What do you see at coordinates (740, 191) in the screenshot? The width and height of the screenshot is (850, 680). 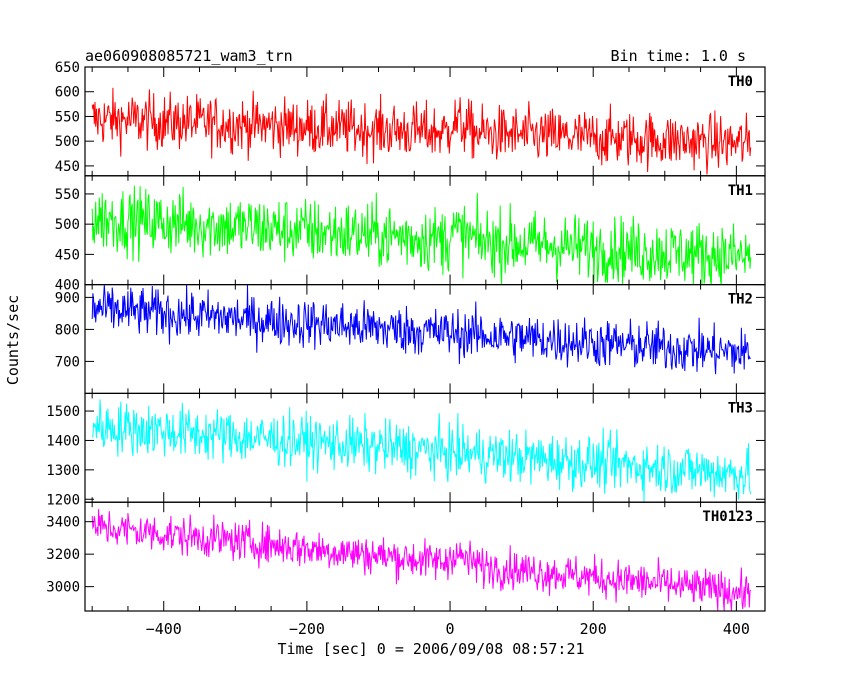 I see `panel-label-th1: TH1` at bounding box center [740, 191].